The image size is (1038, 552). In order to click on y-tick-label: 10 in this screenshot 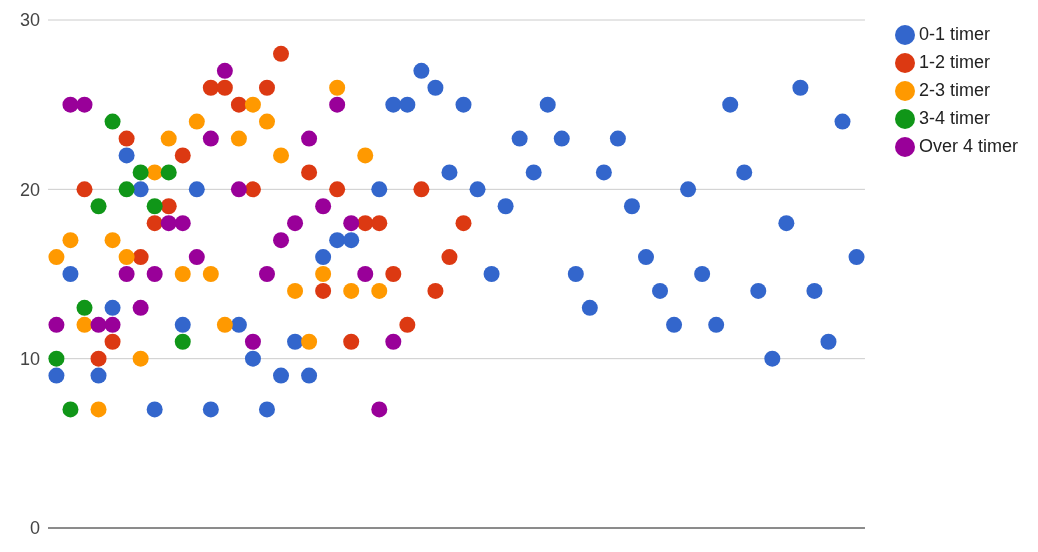, I will do `click(29, 359)`.